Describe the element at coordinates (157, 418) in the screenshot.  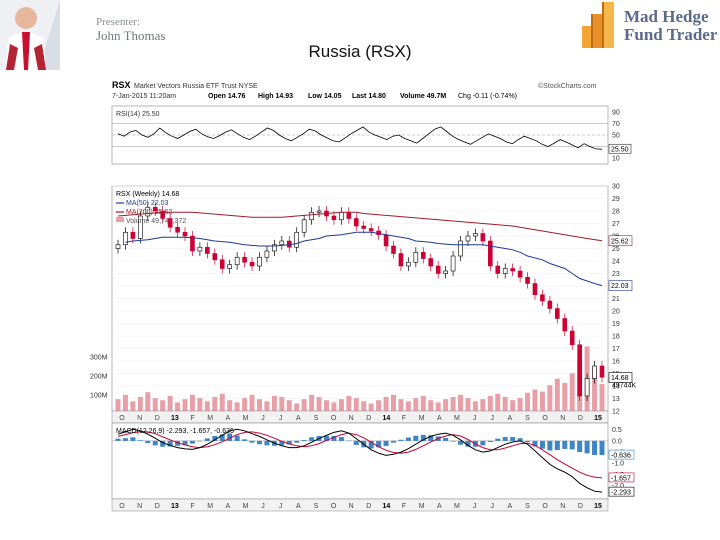
I see `x-axis-top-label: D` at that location.